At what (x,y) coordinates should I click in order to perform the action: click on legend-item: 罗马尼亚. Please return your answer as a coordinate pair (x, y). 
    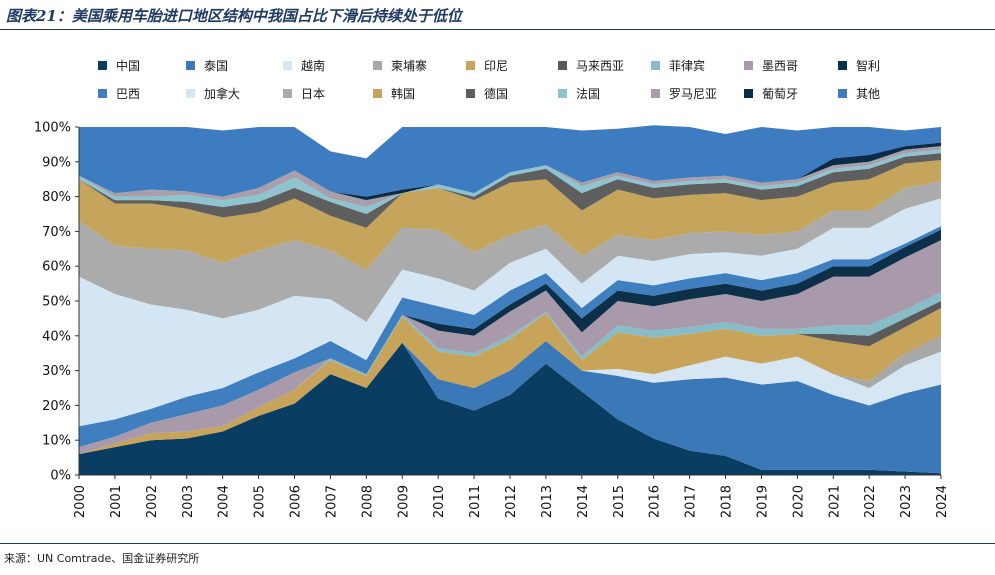
    Looking at the image, I should click on (684, 93).